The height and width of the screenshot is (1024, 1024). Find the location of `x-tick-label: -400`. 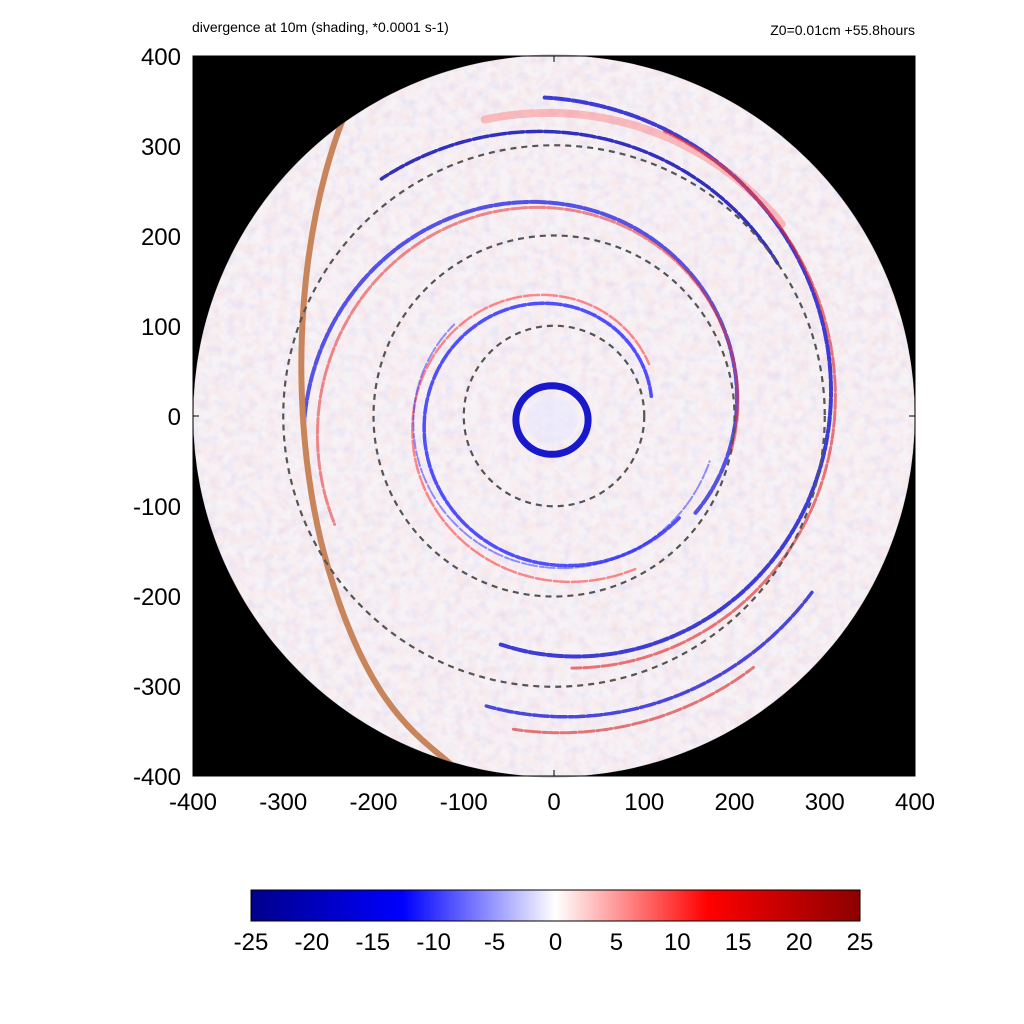

x-tick-label: -400 is located at coordinates (193, 802).